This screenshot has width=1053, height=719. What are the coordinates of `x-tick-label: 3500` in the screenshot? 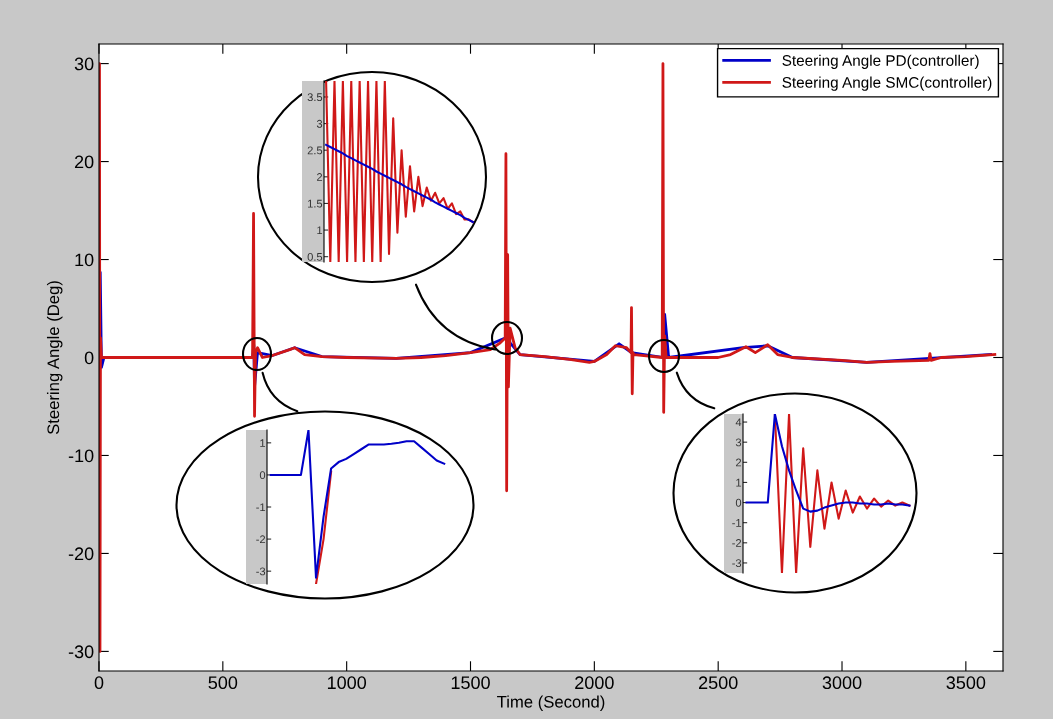 It's located at (966, 683).